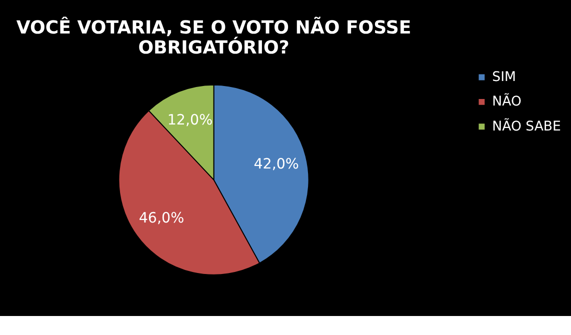 This screenshot has width=571, height=335. What do you see at coordinates (190, 120) in the screenshot?
I see `data-label: 12,0%` at bounding box center [190, 120].